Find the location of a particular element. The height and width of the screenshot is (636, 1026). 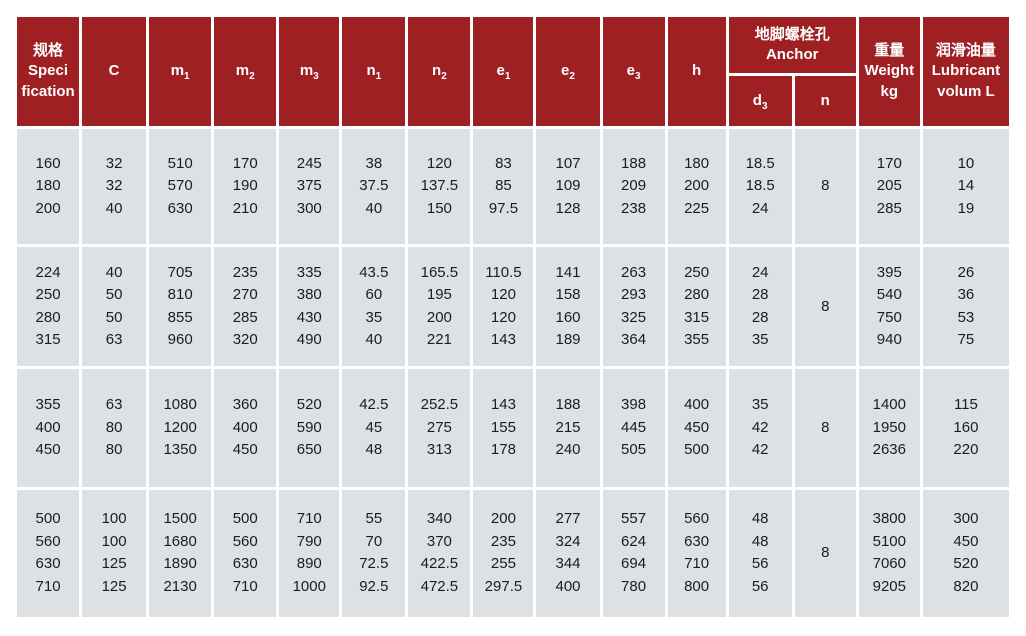

cell-spec: 500 560 630 710 is located at coordinates (48, 553).